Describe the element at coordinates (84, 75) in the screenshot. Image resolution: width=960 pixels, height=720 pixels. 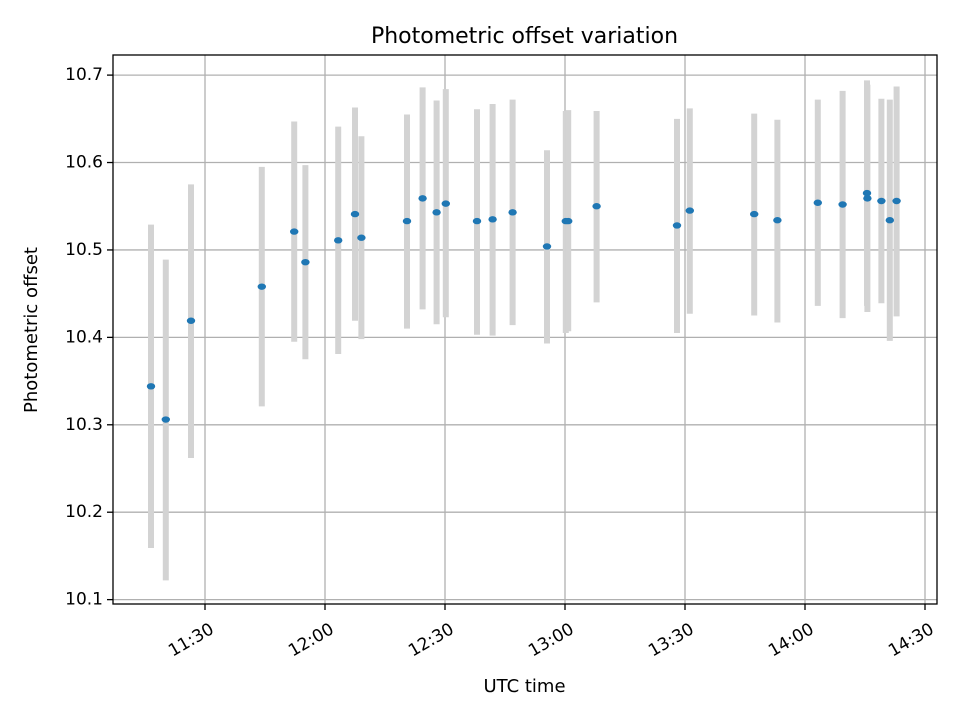
I see `y-tick-label: 10.7` at that location.